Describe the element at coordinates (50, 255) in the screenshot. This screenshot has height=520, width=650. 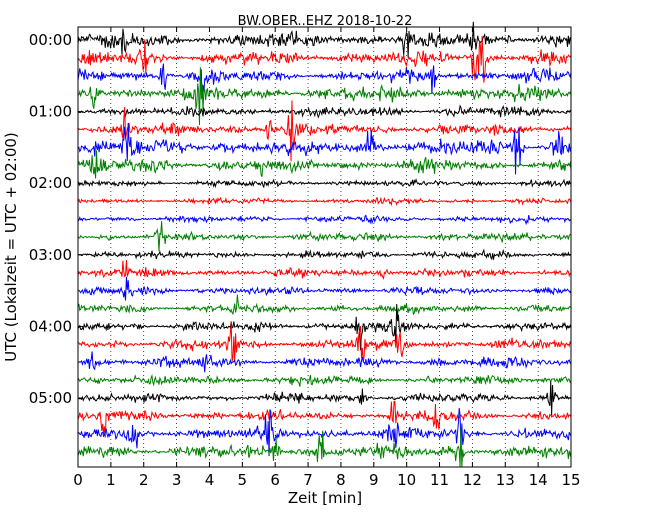
I see `y-tick-label: 03:00` at that location.